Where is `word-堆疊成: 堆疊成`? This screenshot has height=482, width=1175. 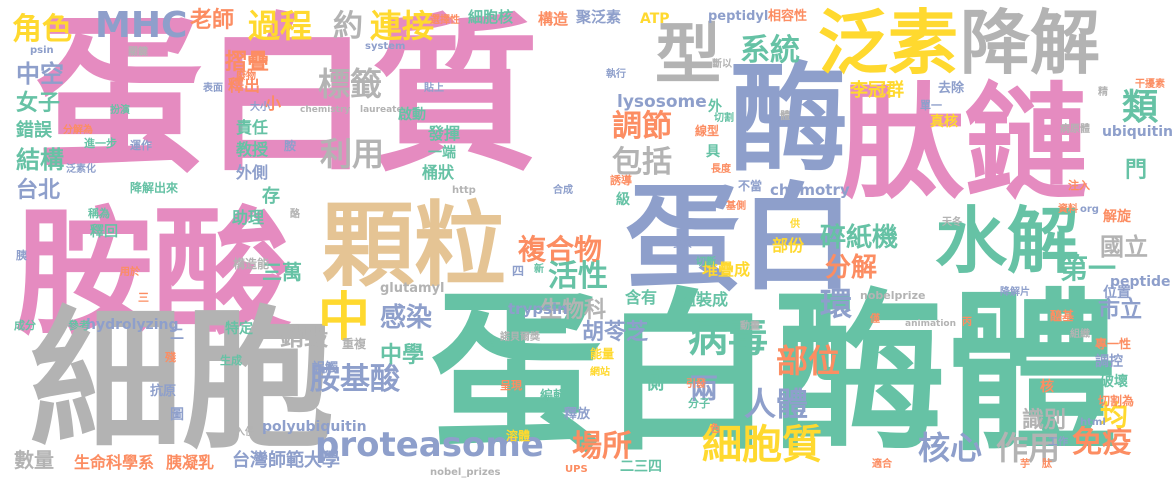 word-堆疊成: 堆疊成 is located at coordinates (726, 269).